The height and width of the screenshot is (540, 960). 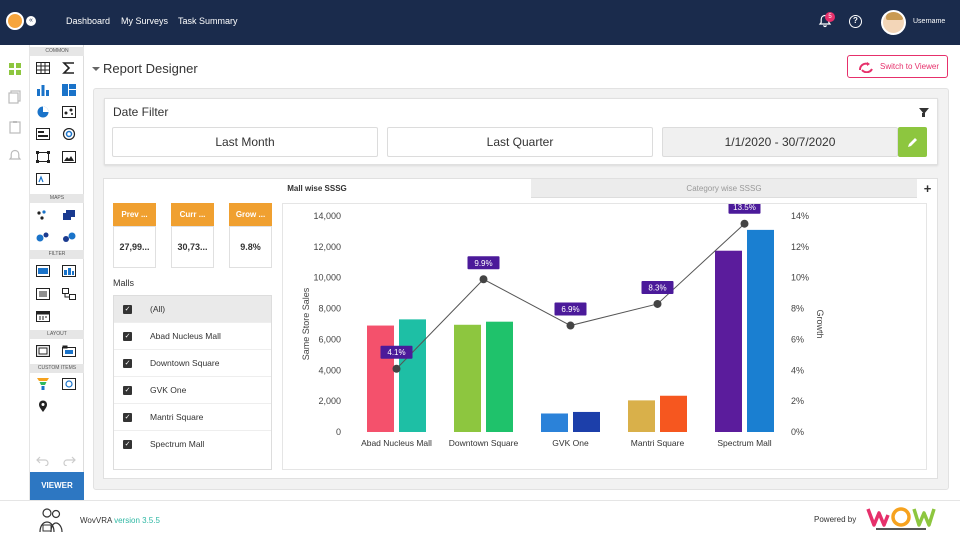 I want to click on add-tab-icon: +, so click(x=927, y=188).